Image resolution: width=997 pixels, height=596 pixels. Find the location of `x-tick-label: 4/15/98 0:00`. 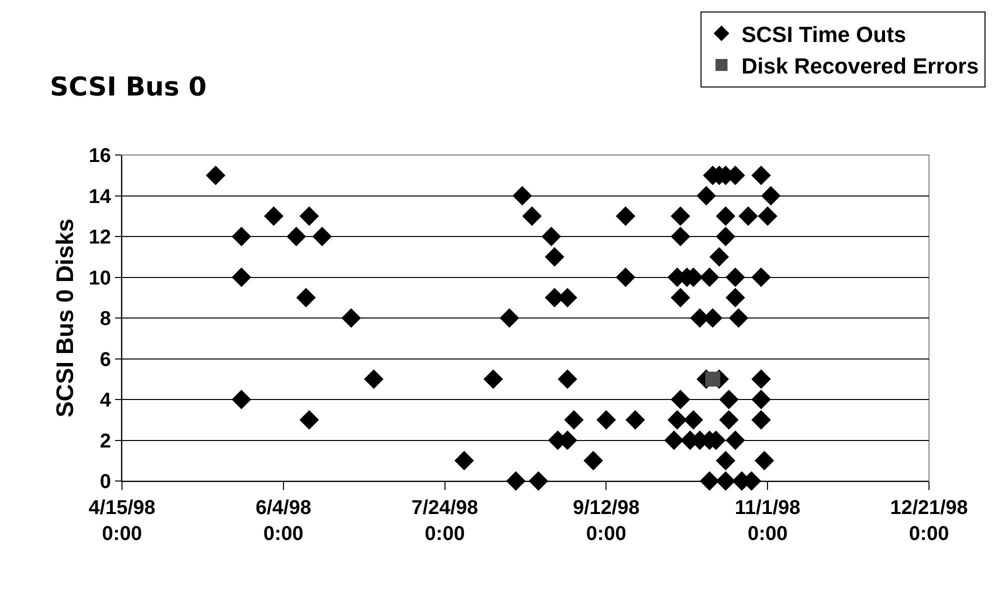

x-tick-label: 4/15/98 0:00 is located at coordinates (122, 521).